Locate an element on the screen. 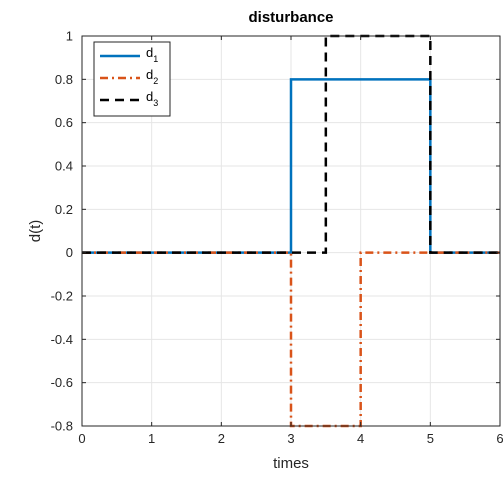 The width and height of the screenshot is (504, 488). x-tick-label: 3 is located at coordinates (290, 438).